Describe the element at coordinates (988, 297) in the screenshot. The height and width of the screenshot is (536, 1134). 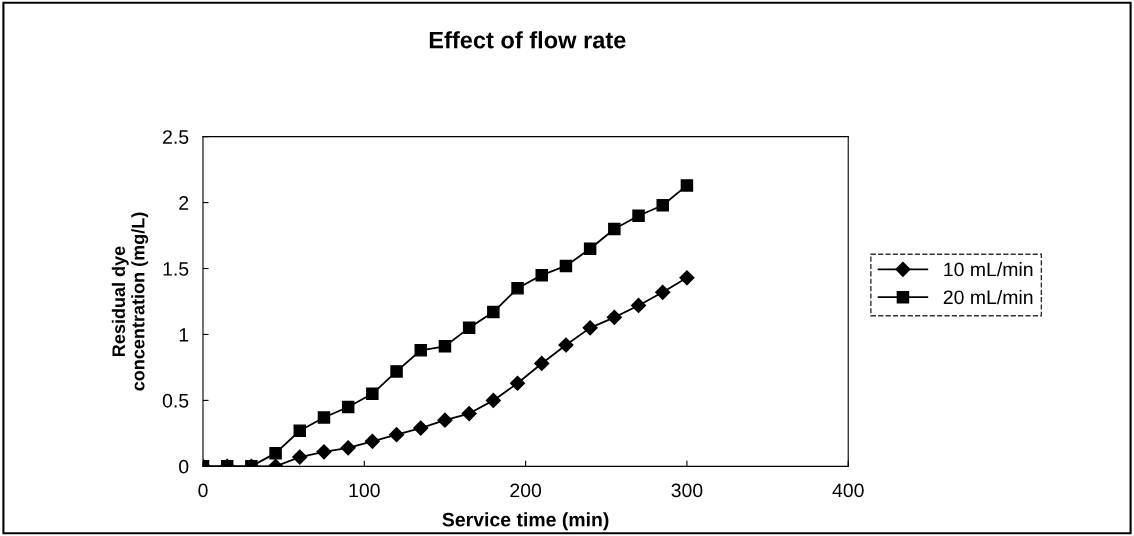
I see `legend-label: 20 mL/min` at that location.